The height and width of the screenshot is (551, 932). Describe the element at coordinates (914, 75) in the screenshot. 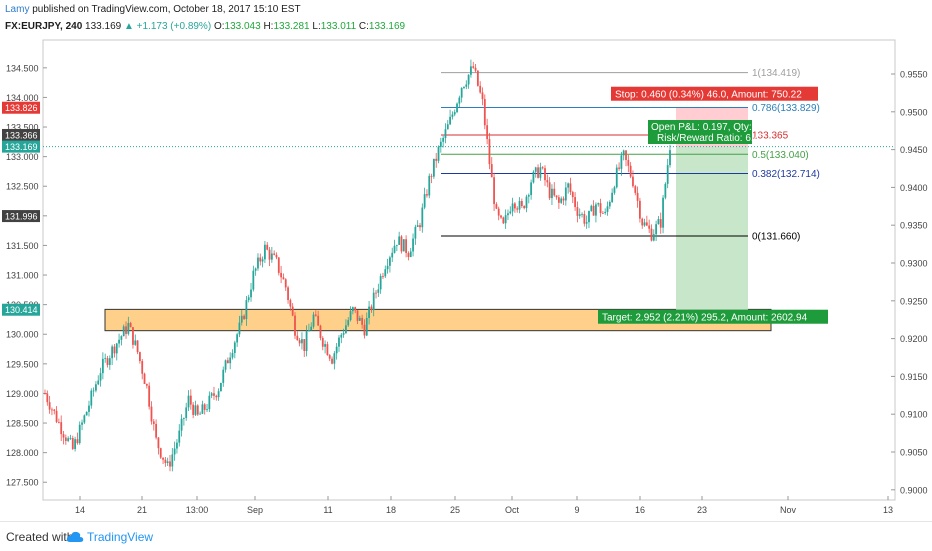

I see `right-tick-label: 0.9550` at that location.